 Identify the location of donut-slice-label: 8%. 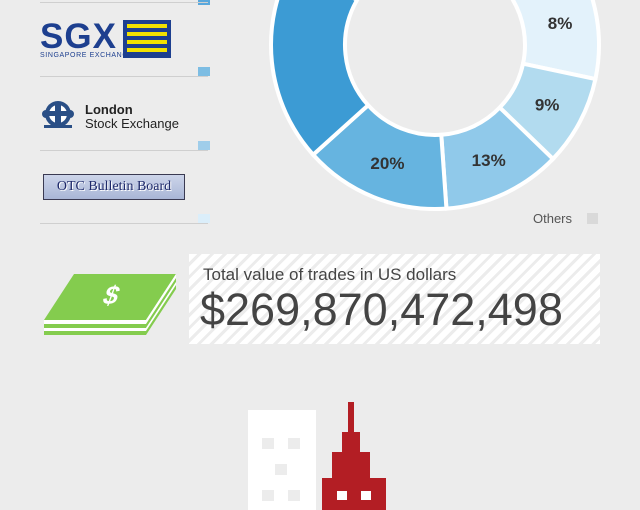
(560, 23).